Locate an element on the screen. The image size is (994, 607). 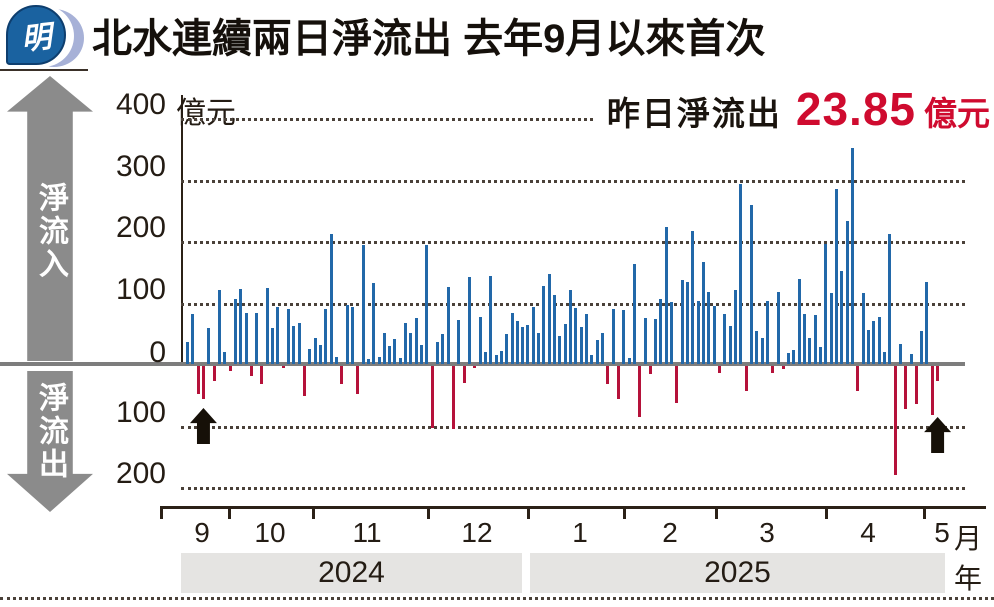
gridline--100 is located at coordinates (573, 427).